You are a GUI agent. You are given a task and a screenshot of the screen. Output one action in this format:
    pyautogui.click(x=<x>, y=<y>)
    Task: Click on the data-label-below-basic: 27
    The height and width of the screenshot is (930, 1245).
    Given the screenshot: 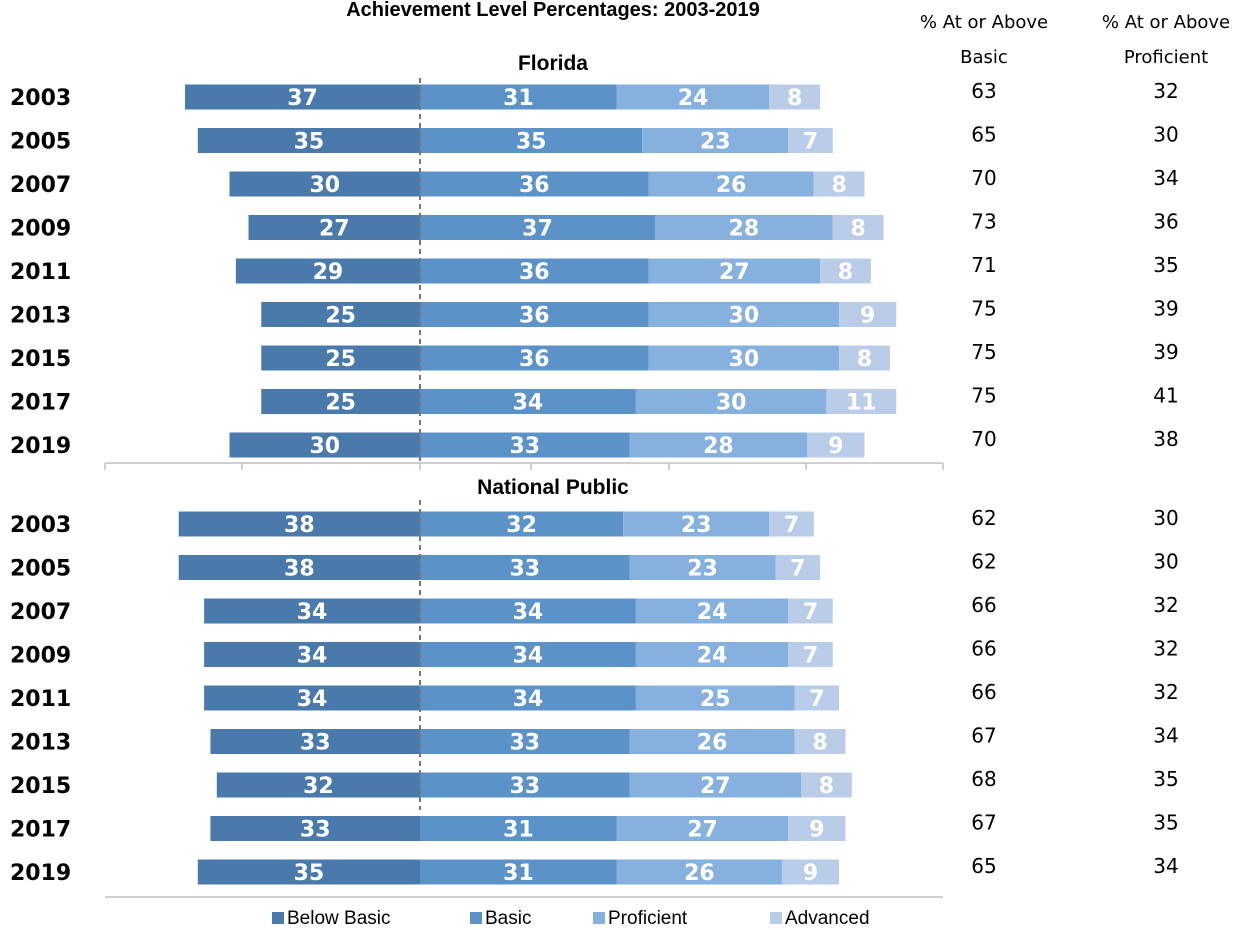 What is the action you would take?
    pyautogui.click(x=334, y=229)
    